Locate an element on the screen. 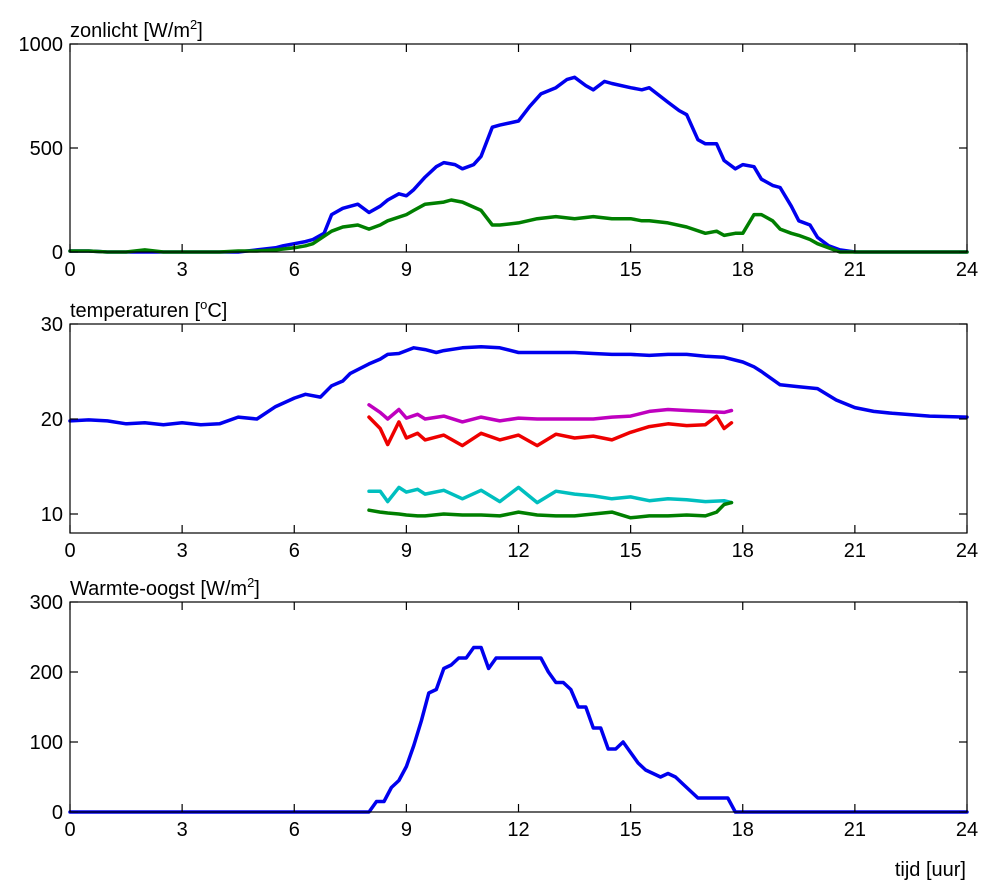  y-tick-label: 30 is located at coordinates (52, 325).